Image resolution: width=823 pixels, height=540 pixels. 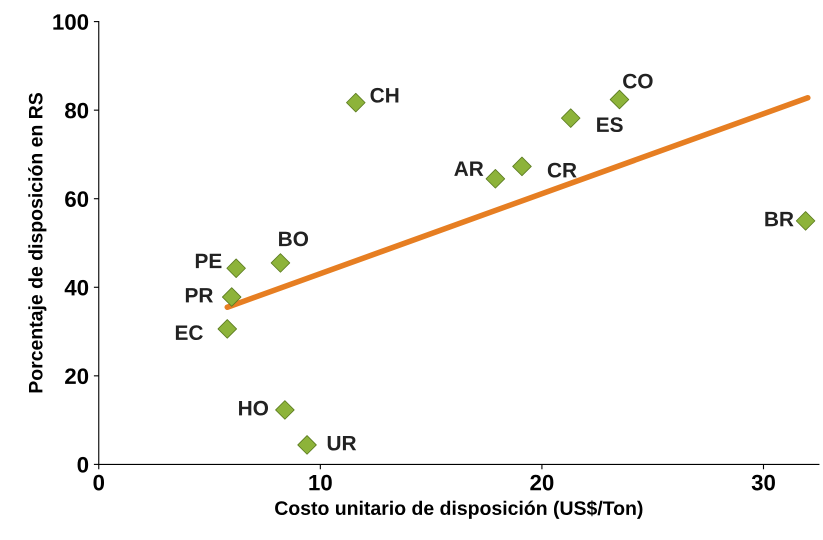 I want to click on annotation: AR, so click(x=469, y=169).